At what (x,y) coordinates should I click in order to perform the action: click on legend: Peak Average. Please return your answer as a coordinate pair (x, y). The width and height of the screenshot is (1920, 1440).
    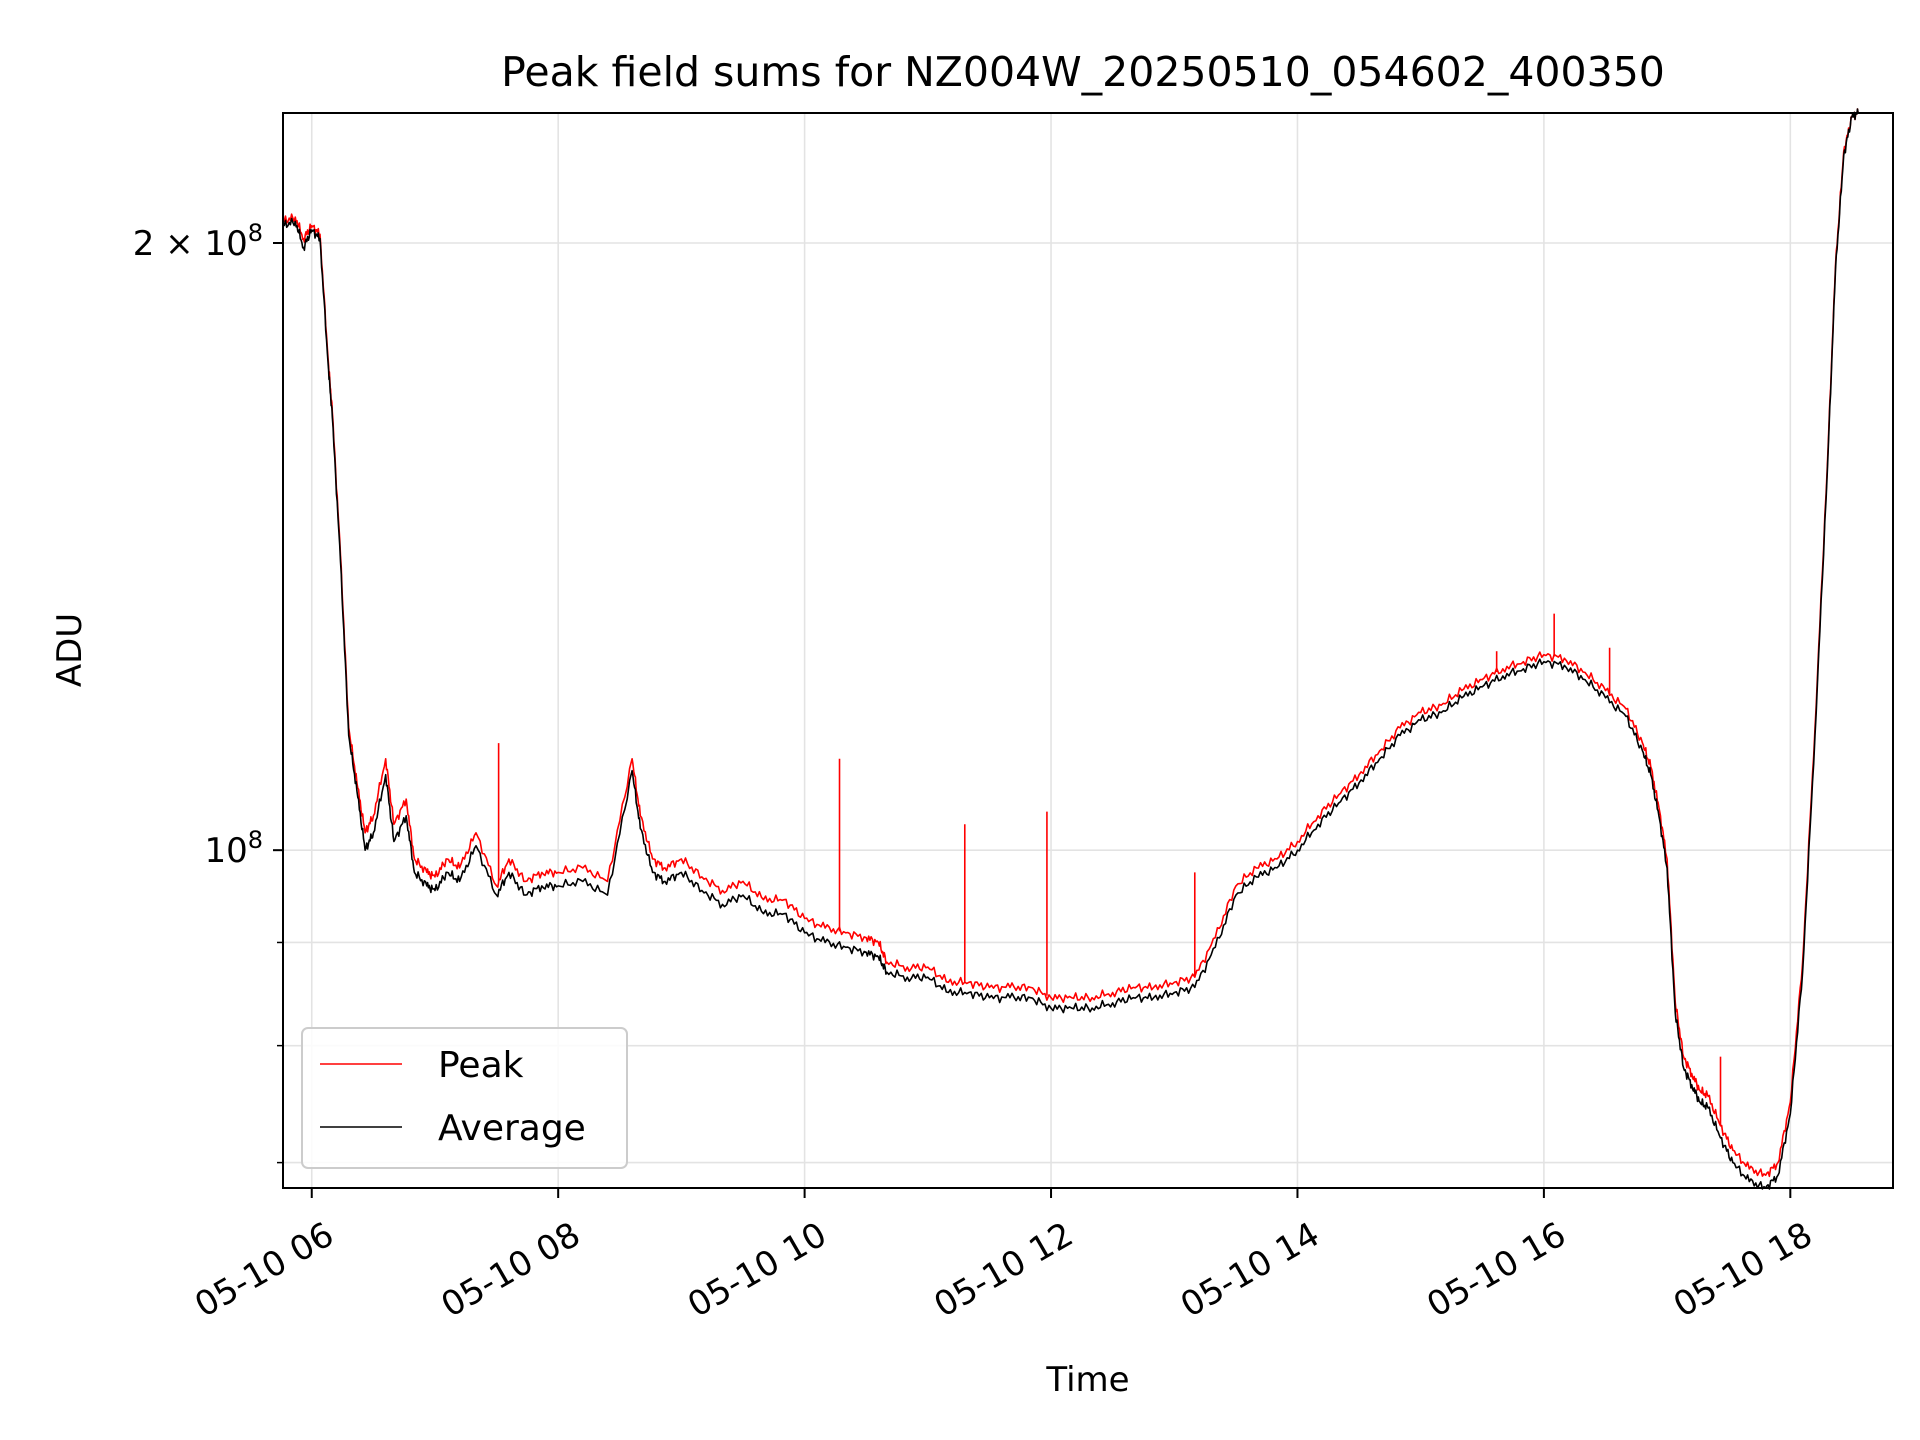
    Looking at the image, I should click on (464, 1098).